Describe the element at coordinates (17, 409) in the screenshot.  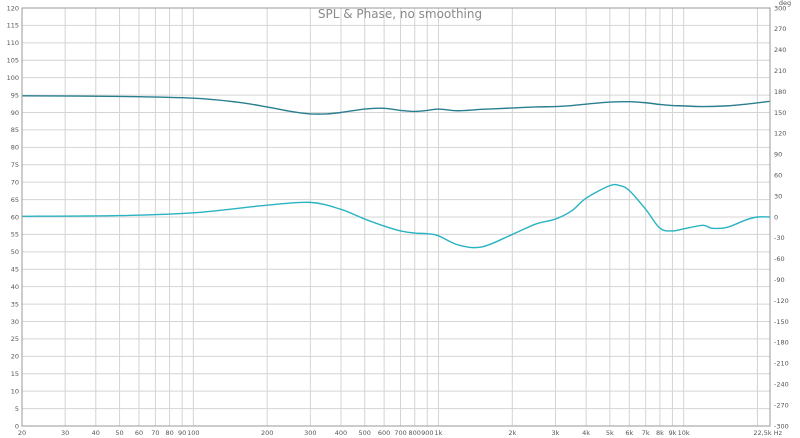
I see `left-tick-label: 5` at that location.